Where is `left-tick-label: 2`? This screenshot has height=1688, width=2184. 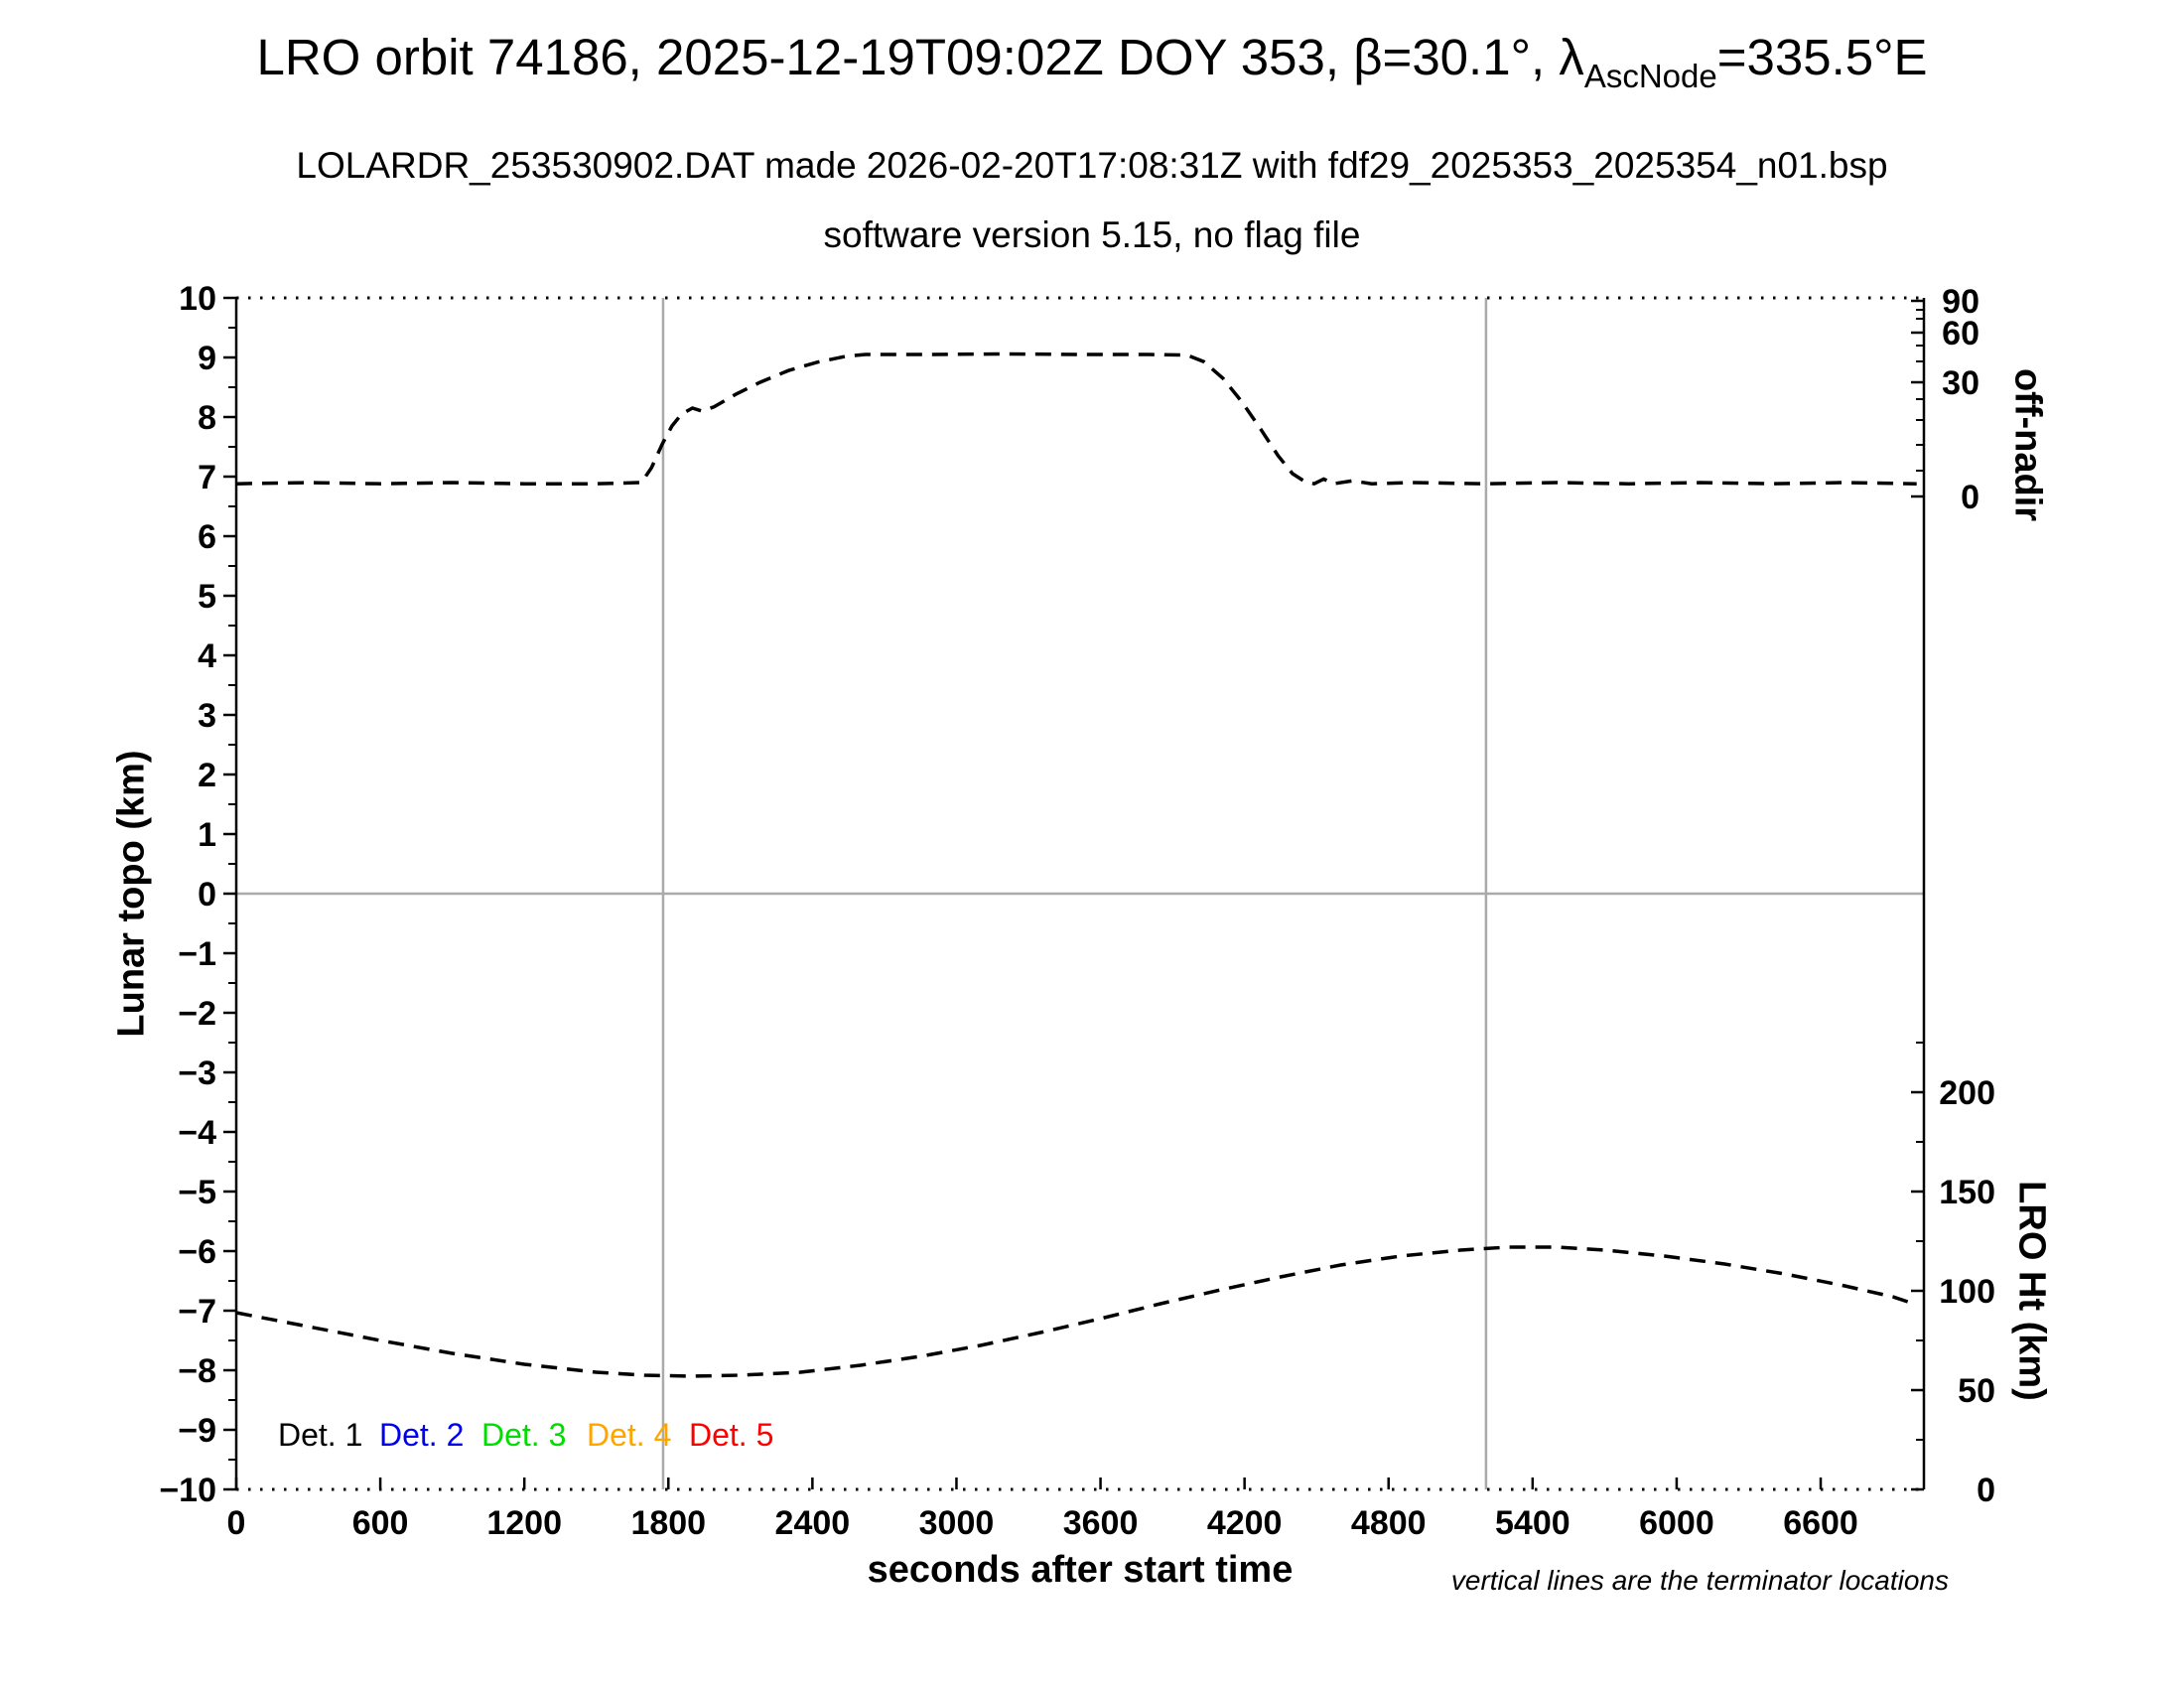 left-tick-label: 2 is located at coordinates (207, 775).